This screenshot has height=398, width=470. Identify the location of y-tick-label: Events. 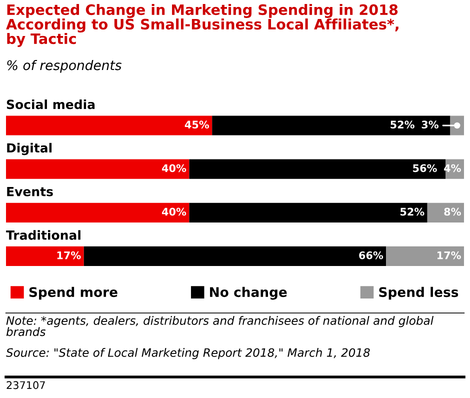
(30, 191).